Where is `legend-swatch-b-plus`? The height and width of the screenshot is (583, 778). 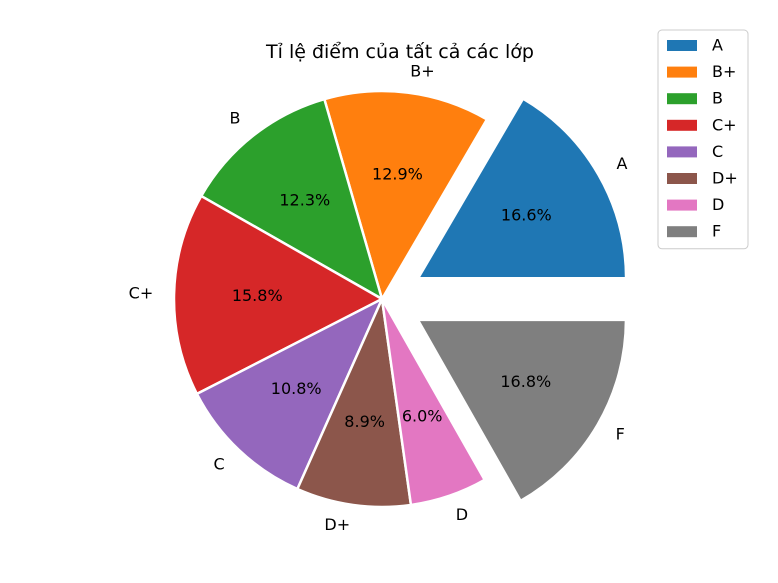 legend-swatch-b-plus is located at coordinates (682, 72).